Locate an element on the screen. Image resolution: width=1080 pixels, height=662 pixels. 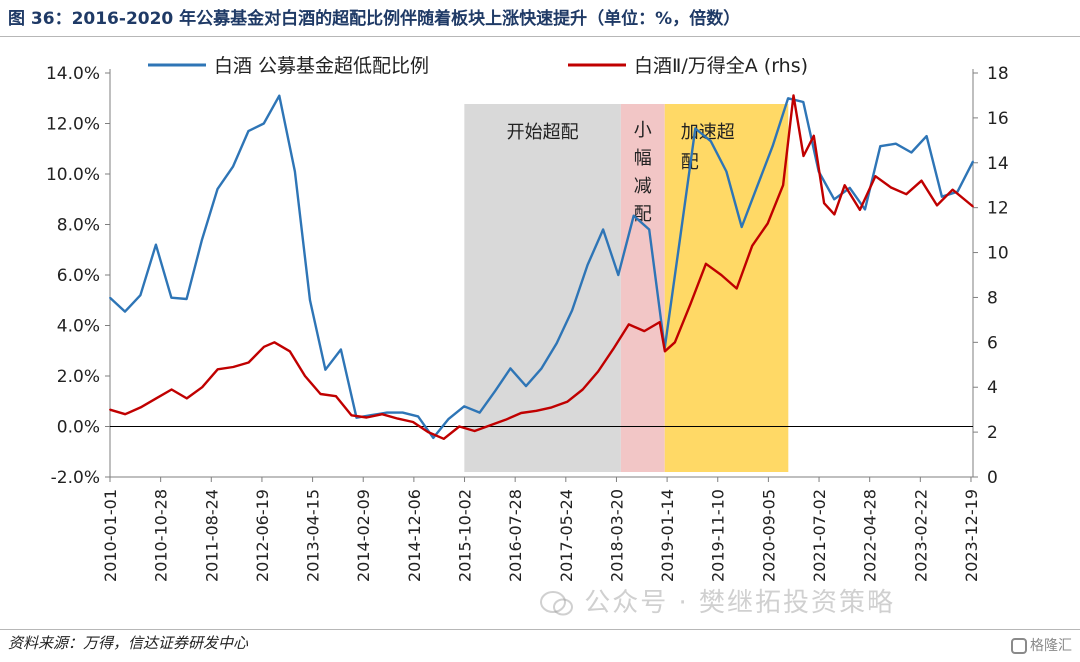
x-tick-label: 2010-01-01 is located at coordinates (110, 535).